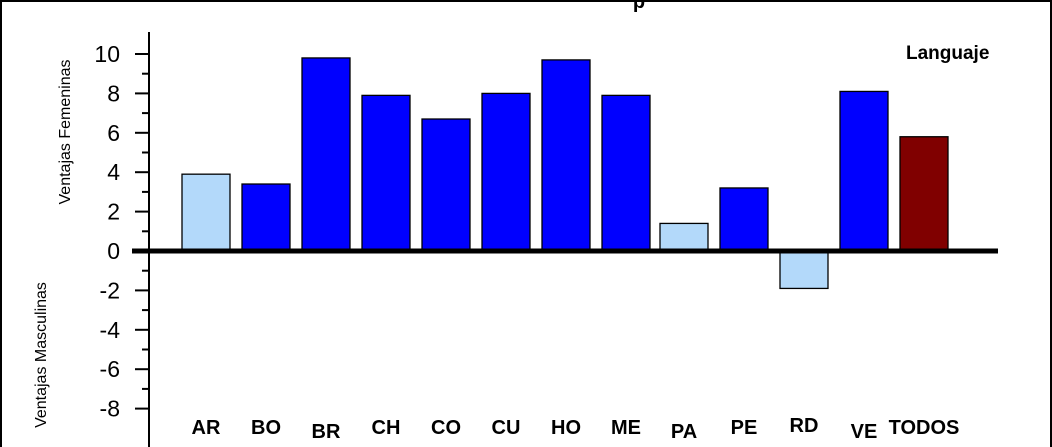  What do you see at coordinates (386, 428) in the screenshot?
I see `x-tick-label-ch: CH` at bounding box center [386, 428].